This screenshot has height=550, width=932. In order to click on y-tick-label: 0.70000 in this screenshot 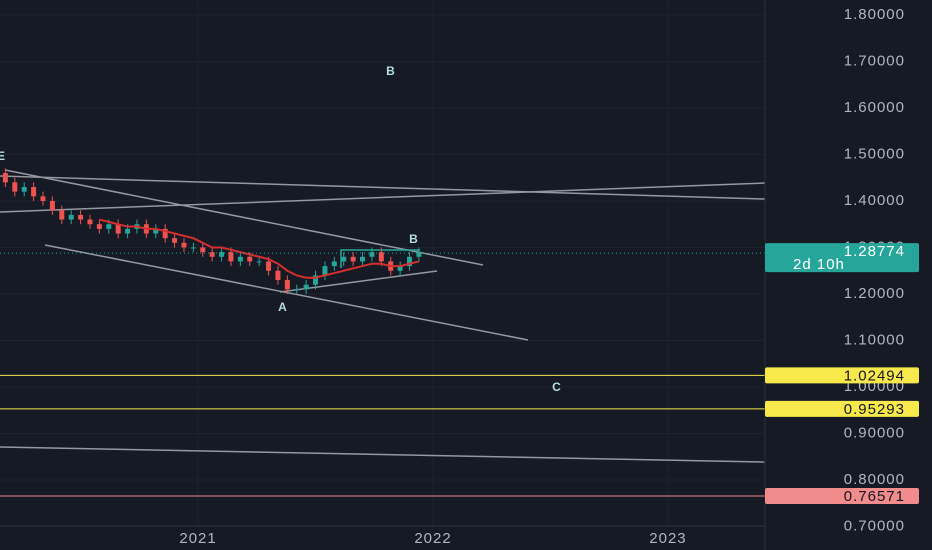, I will do `click(874, 525)`.